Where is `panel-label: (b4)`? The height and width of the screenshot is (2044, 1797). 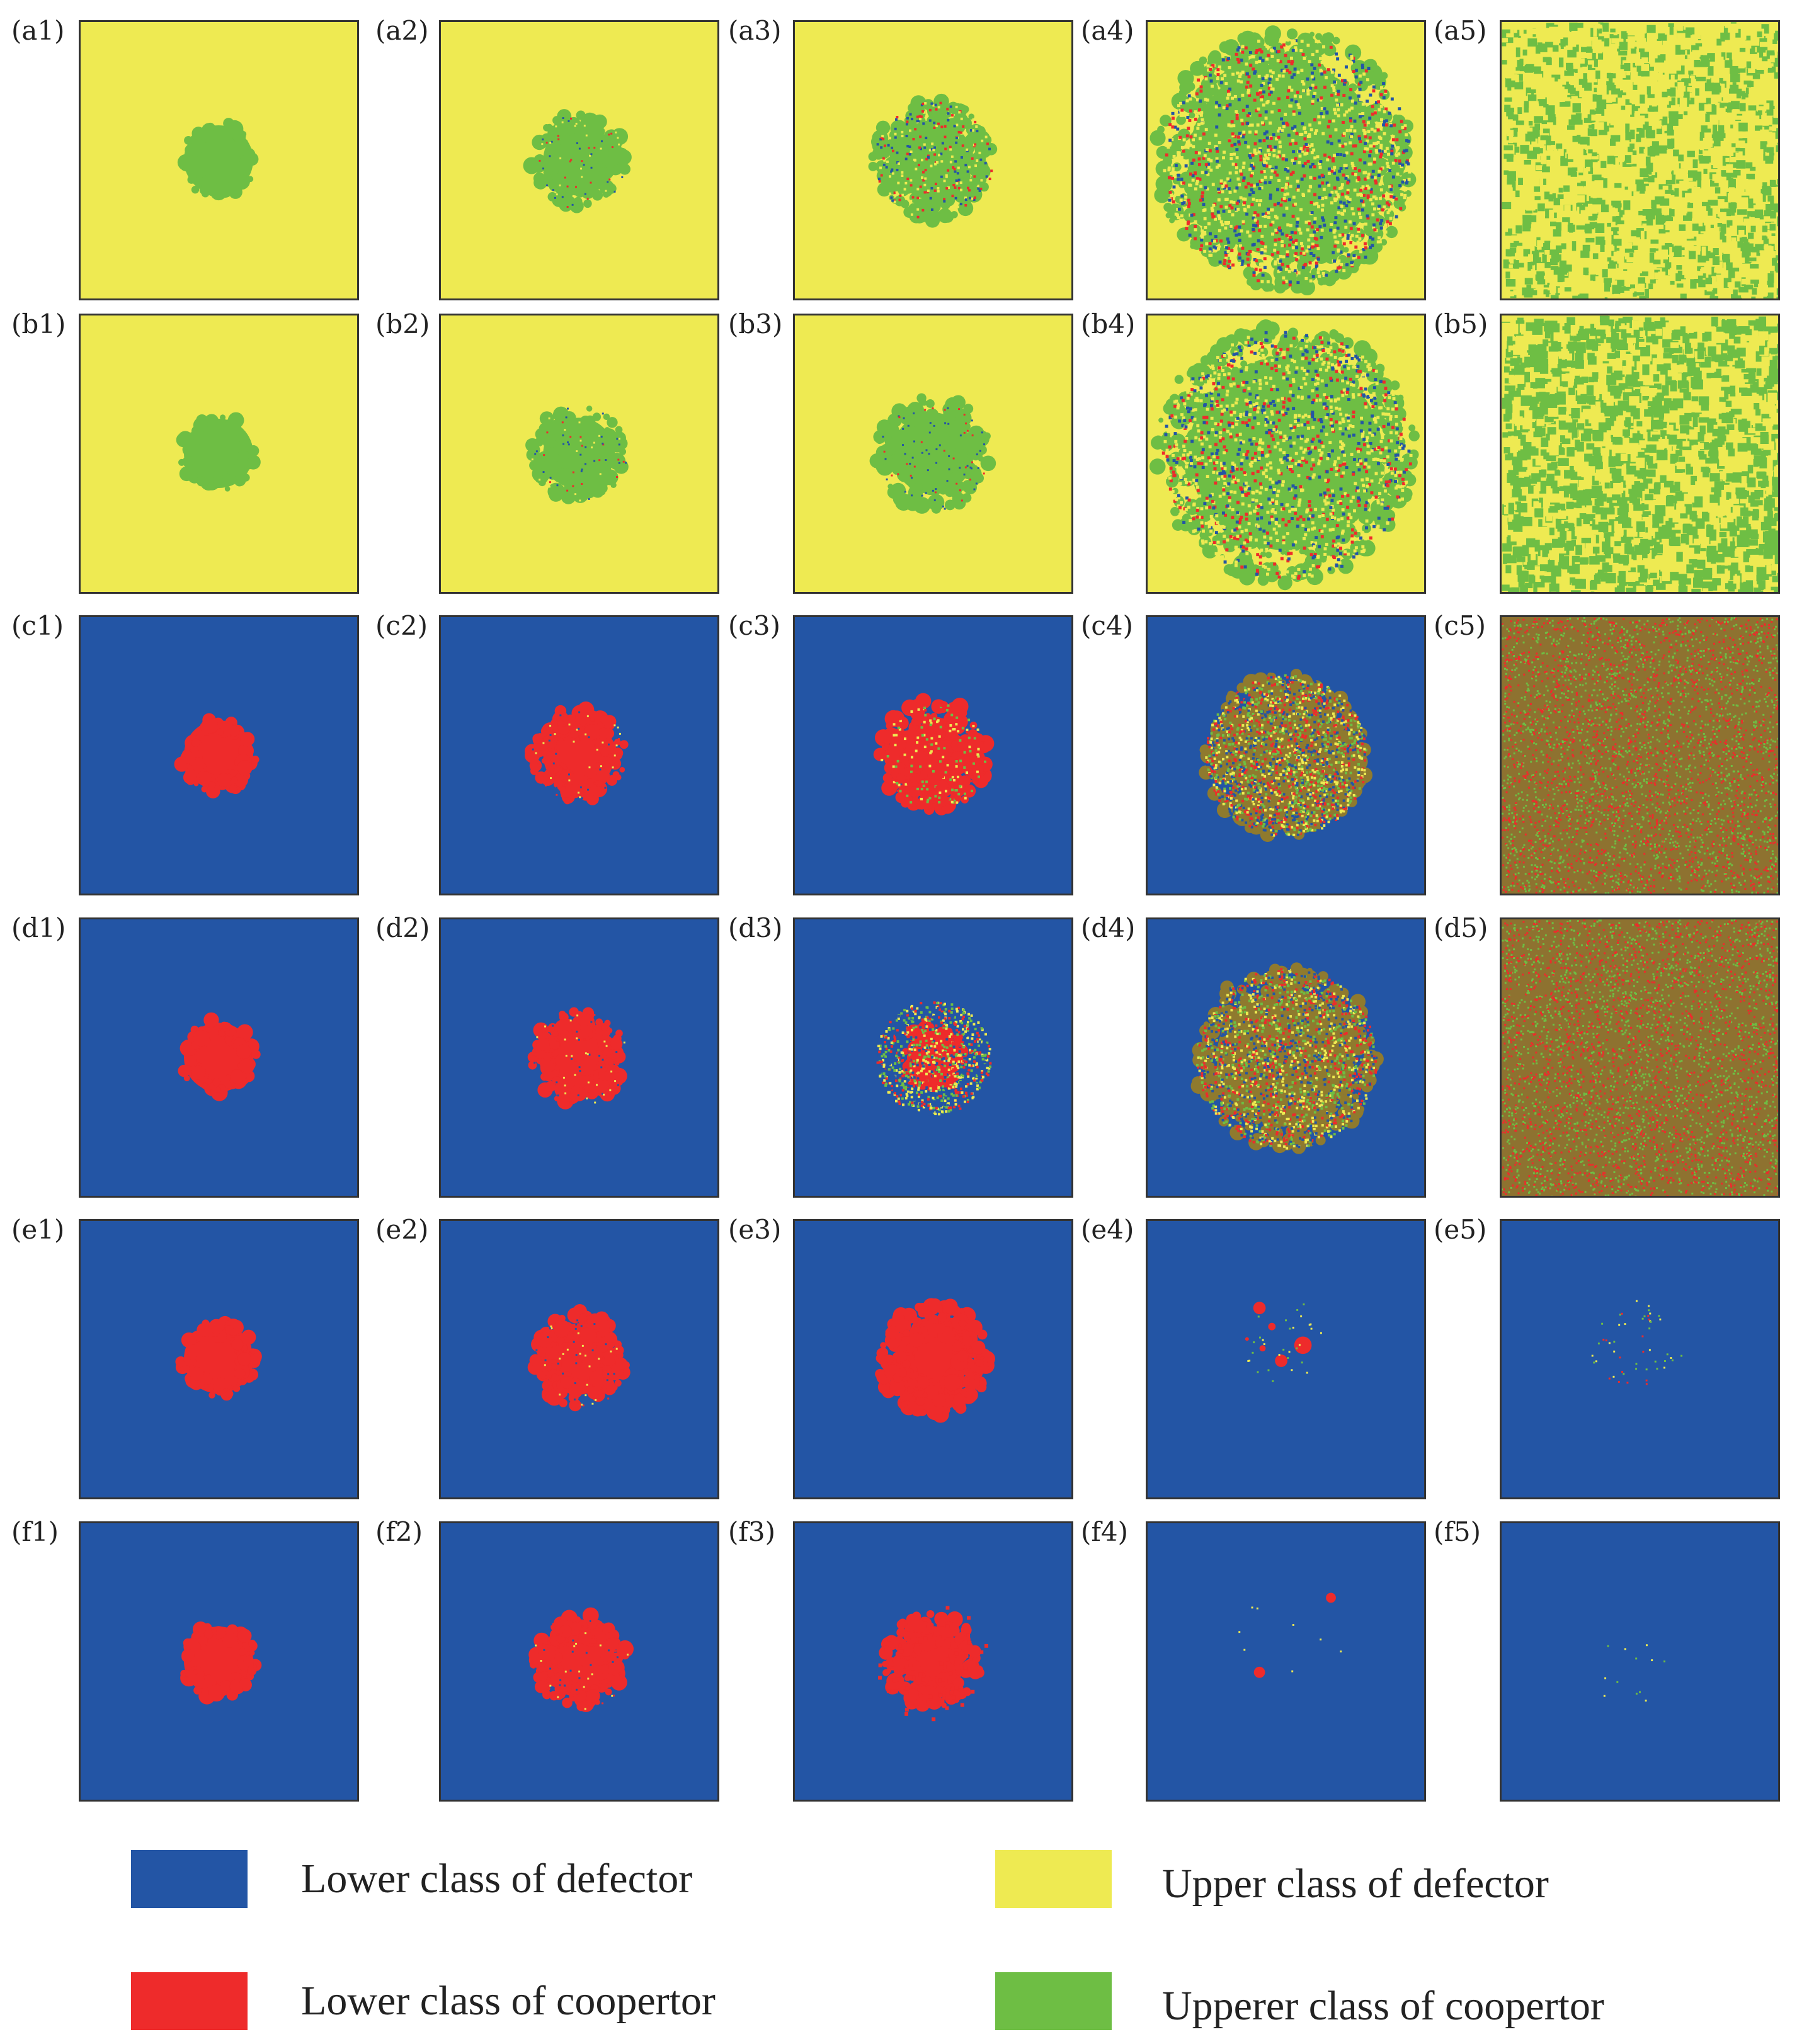
panel-label: (b4) is located at coordinates (1108, 325).